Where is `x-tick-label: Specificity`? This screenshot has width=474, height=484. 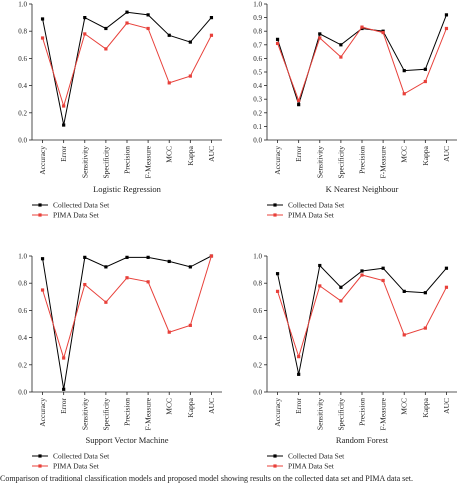 x-tick-label: Specificity is located at coordinates (105, 414).